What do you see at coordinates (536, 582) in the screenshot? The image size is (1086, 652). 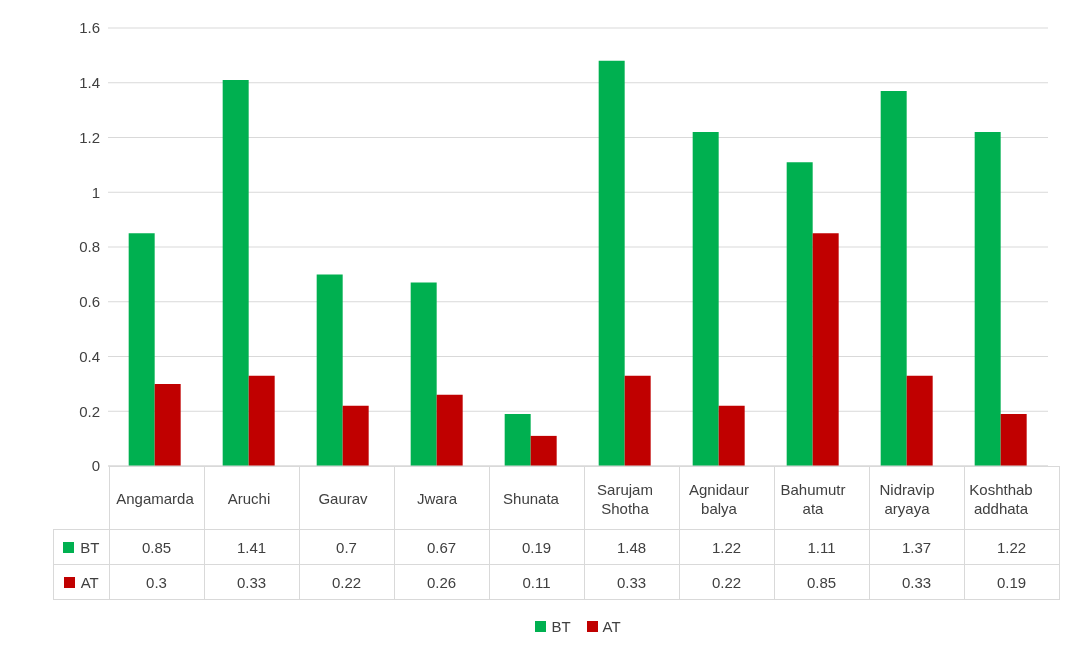 I see `data-label: 0.11` at bounding box center [536, 582].